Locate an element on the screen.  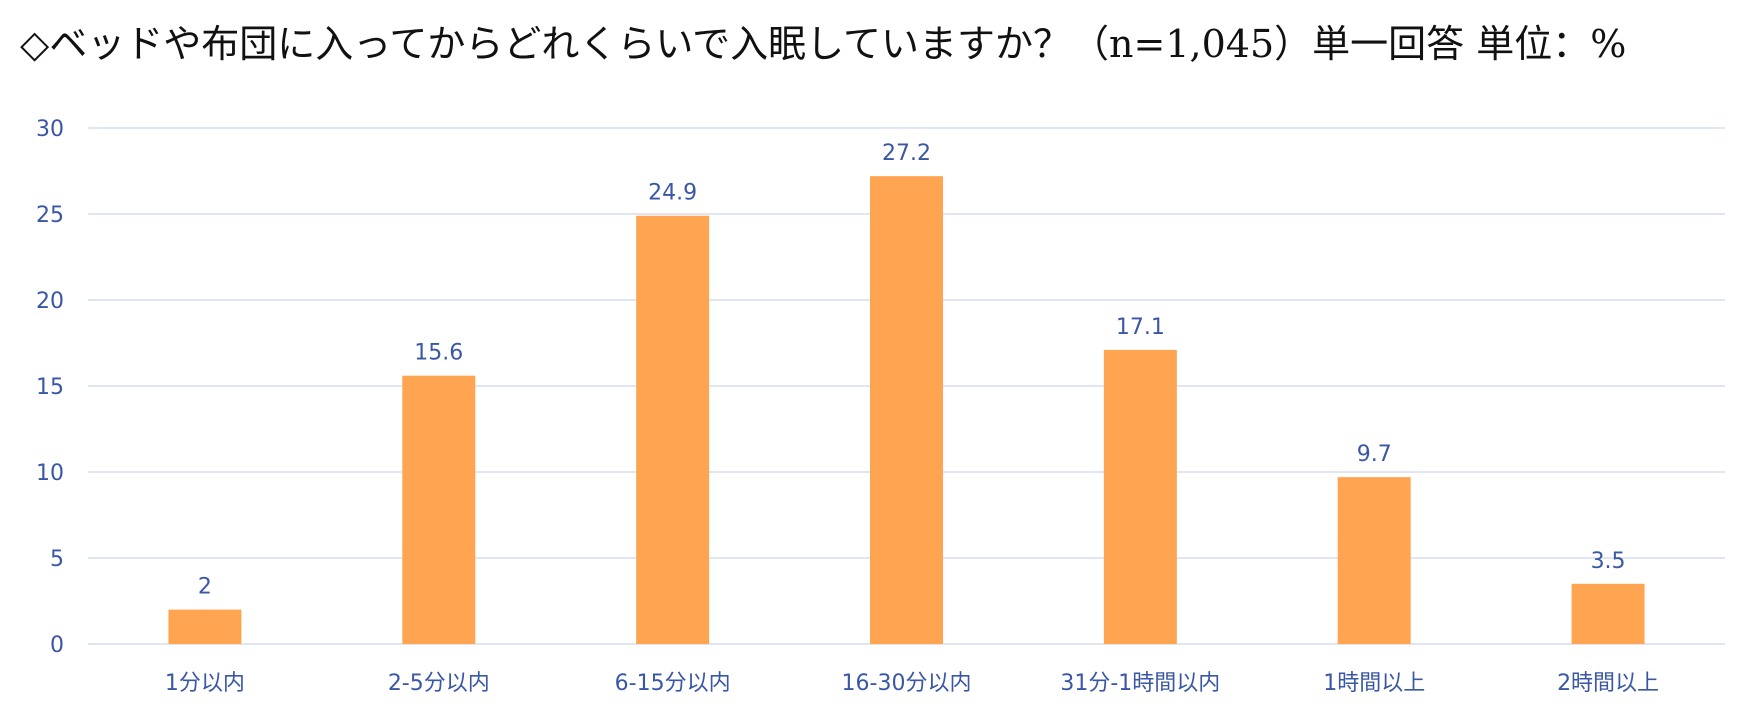
data-label: 15.6 is located at coordinates (438, 353).